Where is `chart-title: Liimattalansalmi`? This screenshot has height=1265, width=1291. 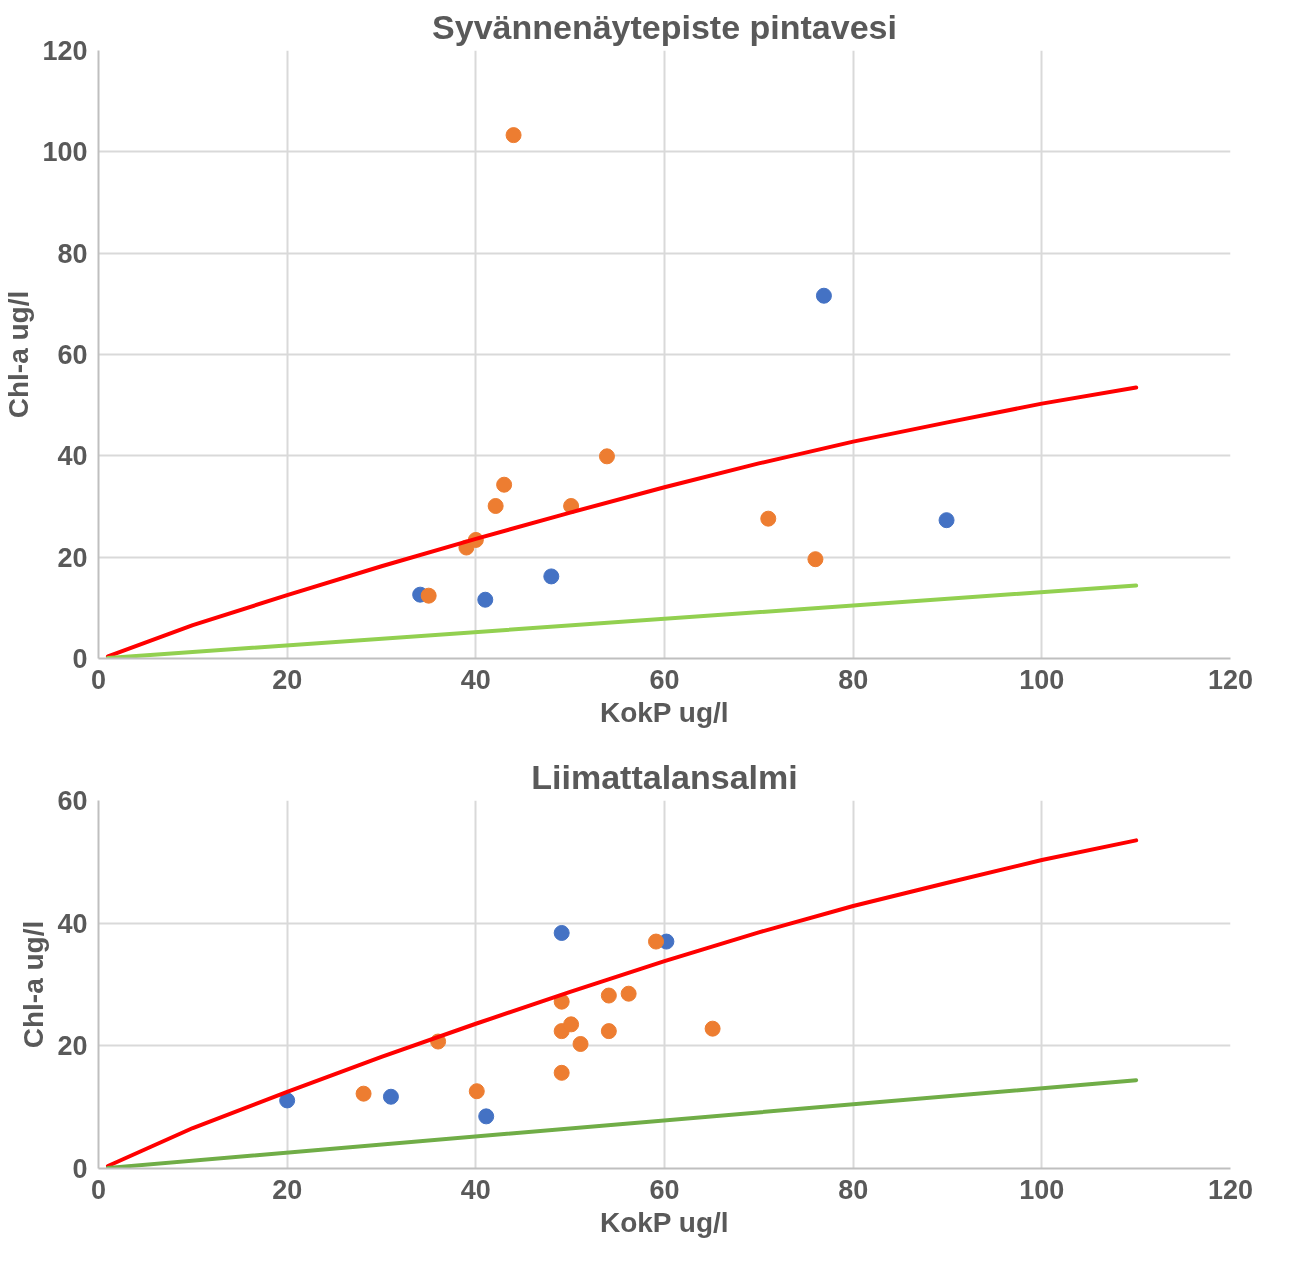
chart-title: Liimattalansalmi is located at coordinates (664, 776).